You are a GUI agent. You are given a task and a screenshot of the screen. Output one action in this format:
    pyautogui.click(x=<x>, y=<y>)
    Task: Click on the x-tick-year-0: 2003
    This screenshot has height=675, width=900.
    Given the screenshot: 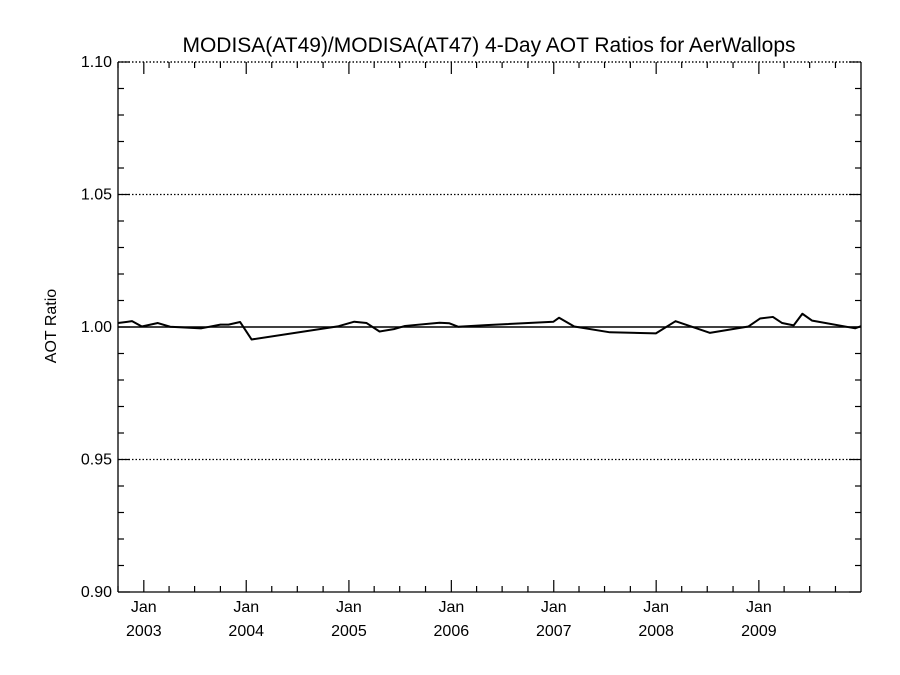 What is the action you would take?
    pyautogui.click(x=144, y=631)
    